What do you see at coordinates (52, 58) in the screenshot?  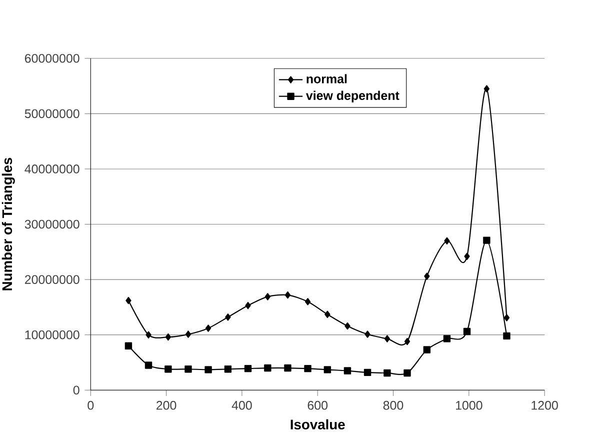 I see `y-tick-label: 60000000` at bounding box center [52, 58].